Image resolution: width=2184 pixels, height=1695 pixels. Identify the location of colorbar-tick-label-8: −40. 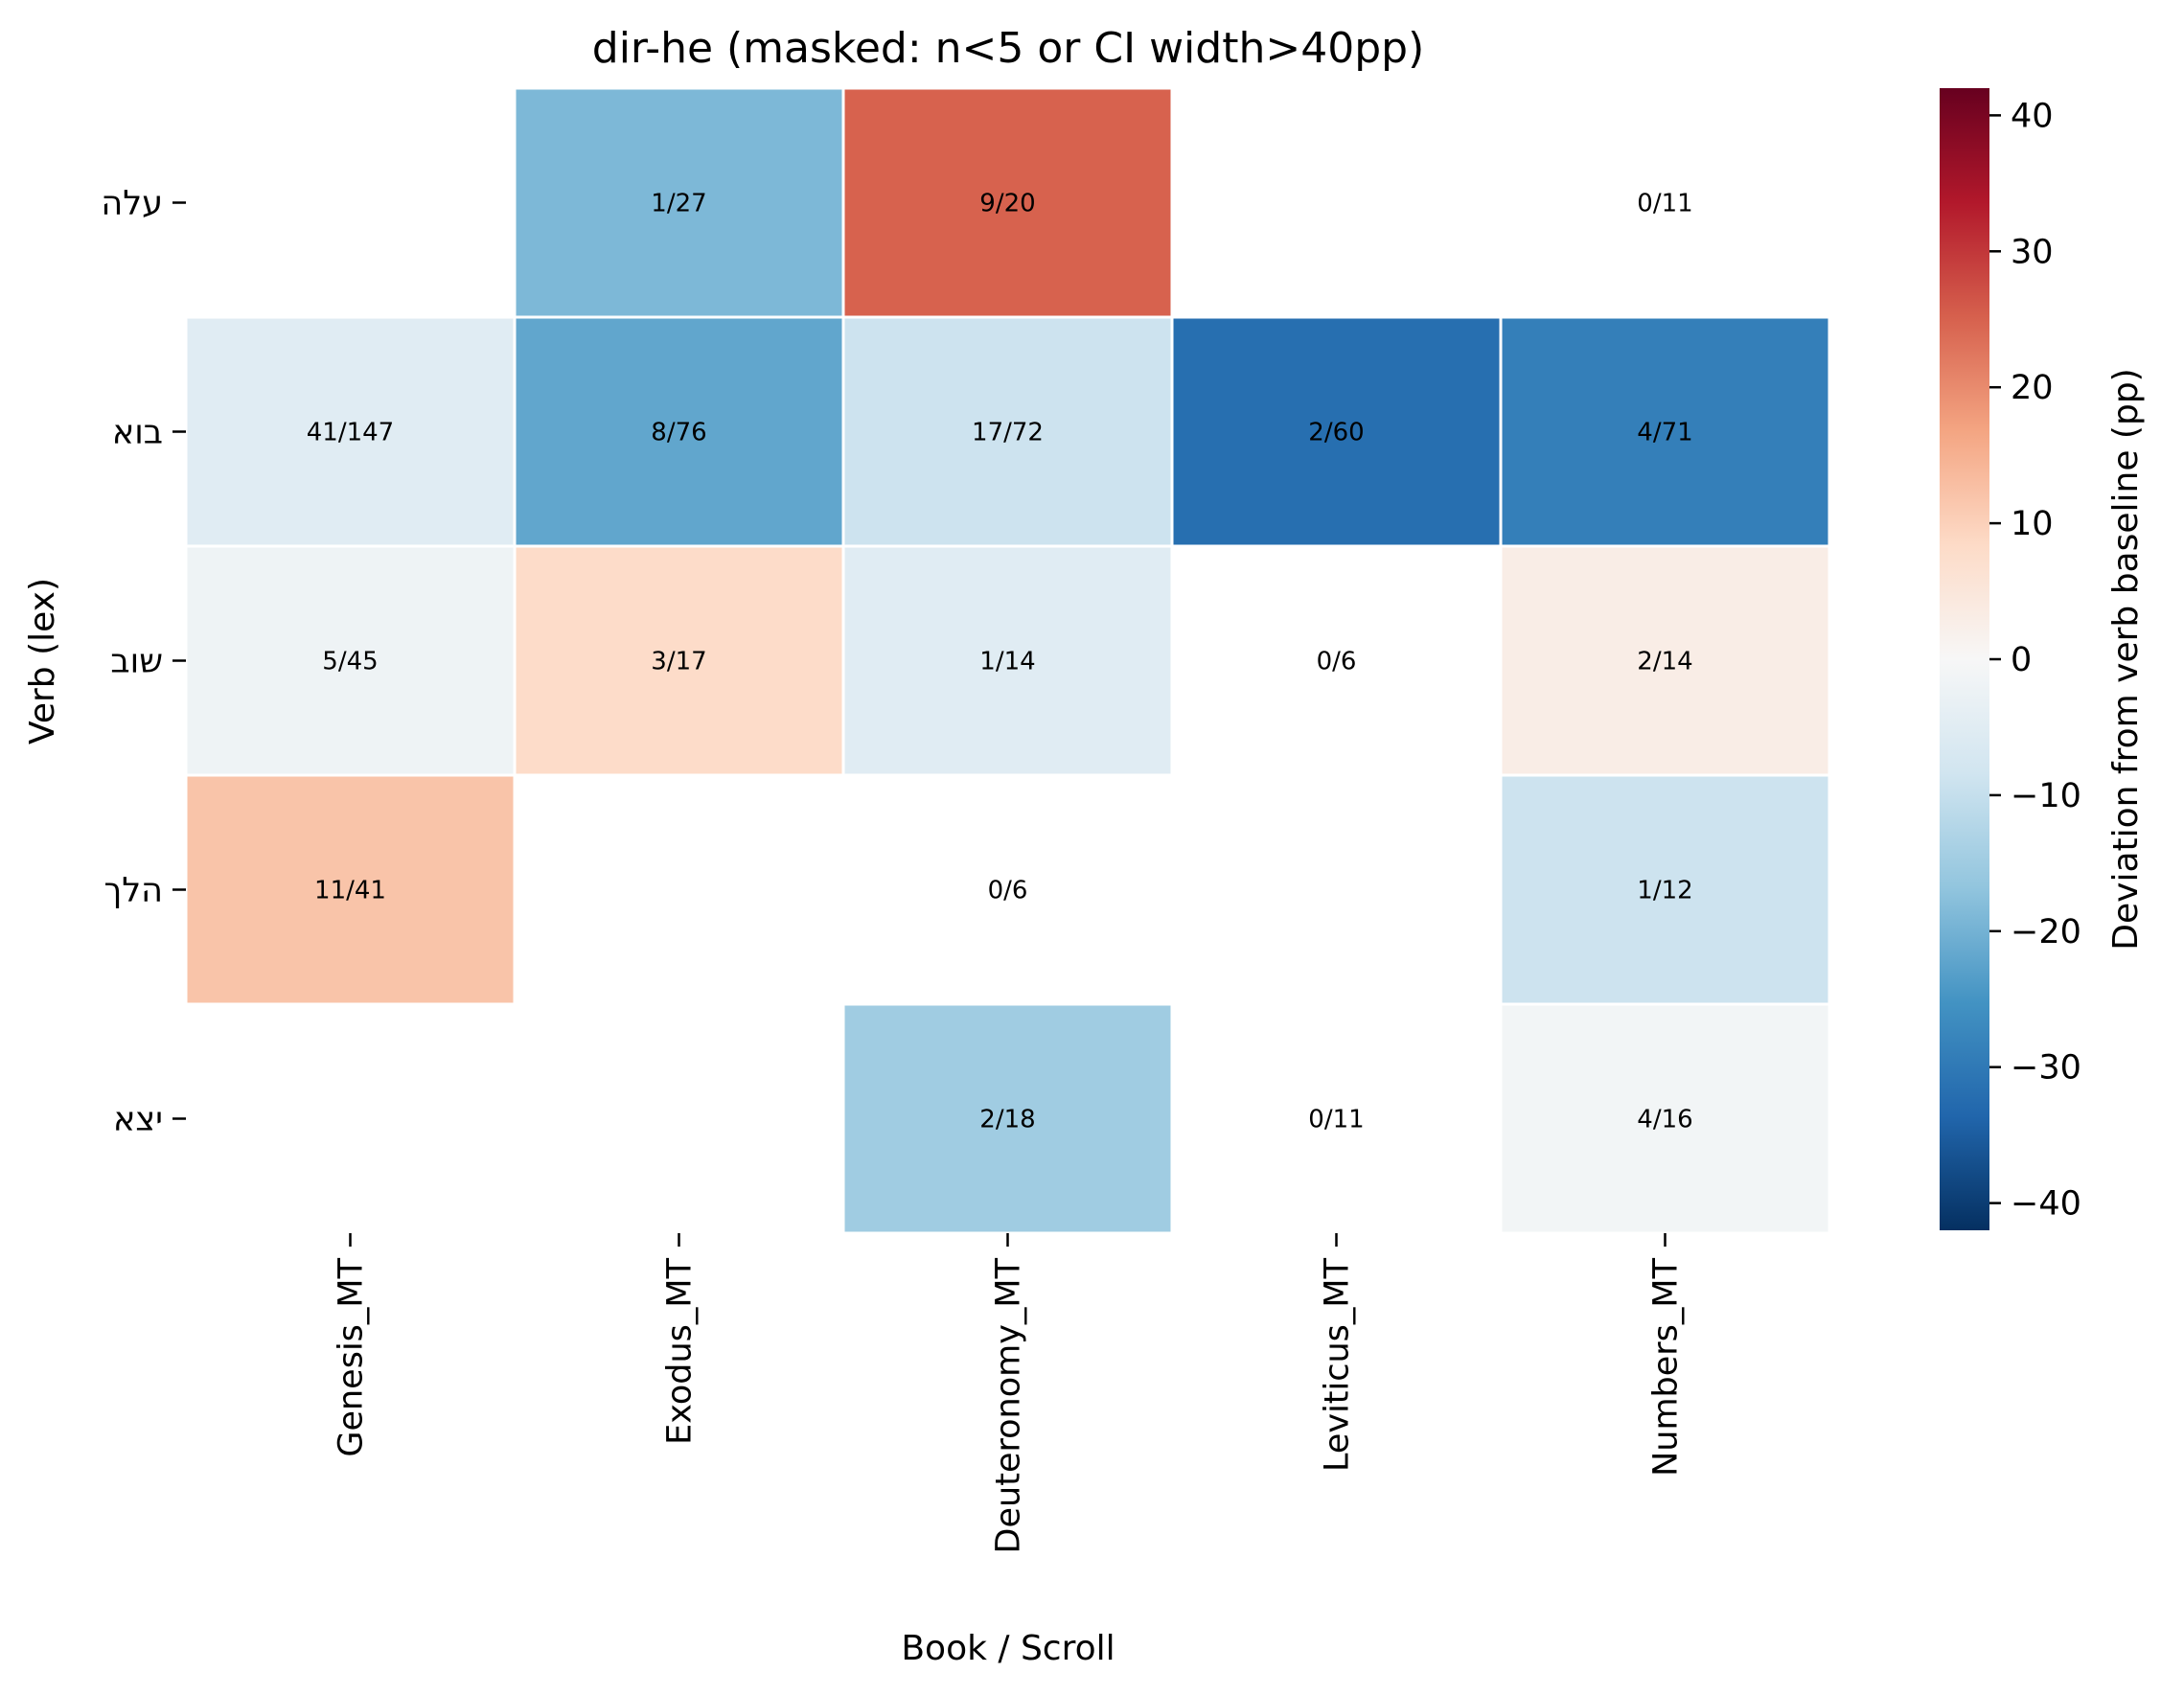
(2046, 1205).